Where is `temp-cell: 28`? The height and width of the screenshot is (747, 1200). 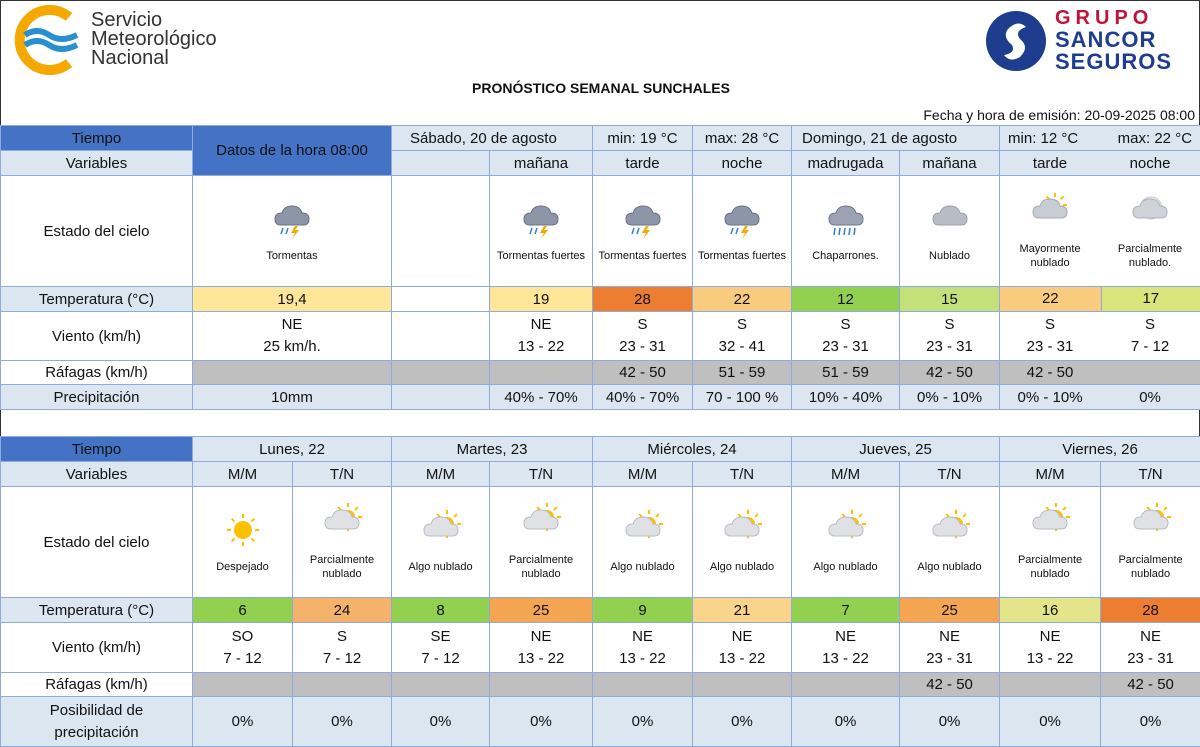
temp-cell: 28 is located at coordinates (1150, 610).